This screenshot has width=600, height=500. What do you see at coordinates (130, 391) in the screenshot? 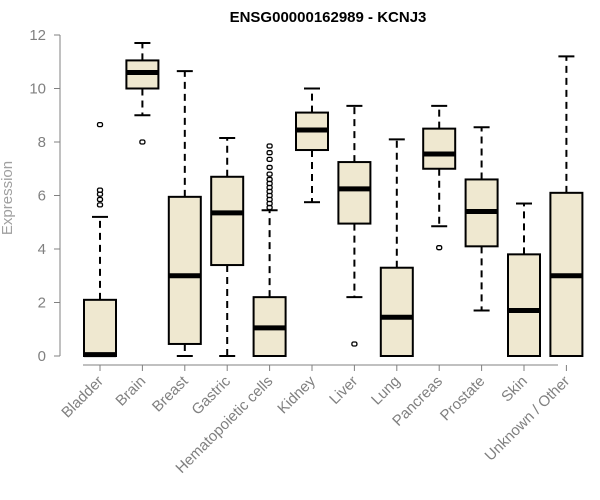
I see `x-tick-label: Brain` at bounding box center [130, 391].